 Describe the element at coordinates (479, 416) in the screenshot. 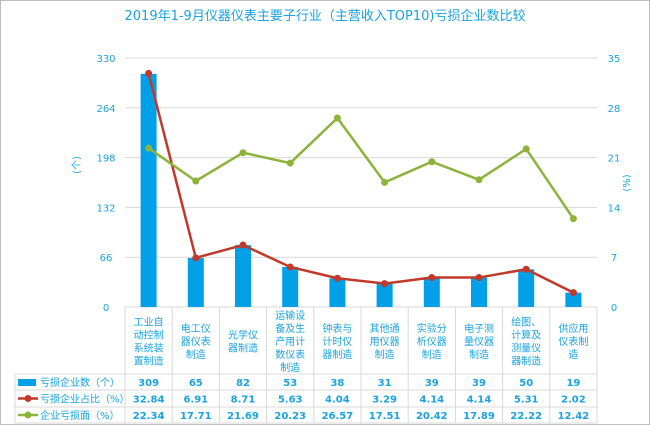

I see `data-label: 17.89` at that location.